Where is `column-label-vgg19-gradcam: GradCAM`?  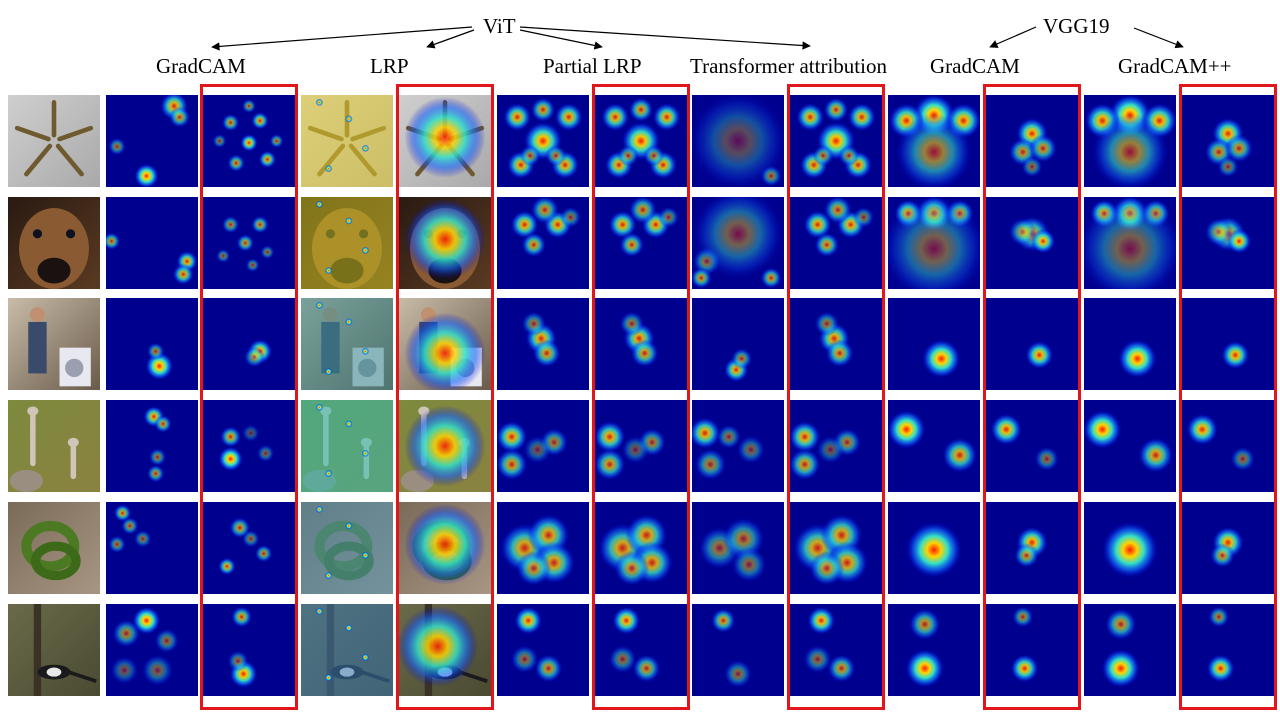 column-label-vgg19-gradcam: GradCAM is located at coordinates (975, 66).